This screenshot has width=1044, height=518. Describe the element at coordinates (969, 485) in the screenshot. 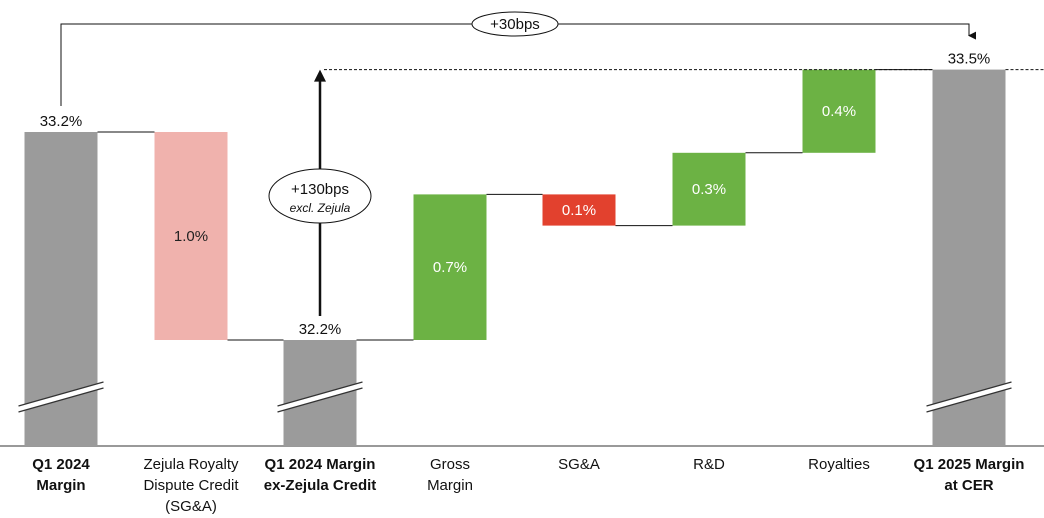

I see `category-label-line: at CER` at that location.